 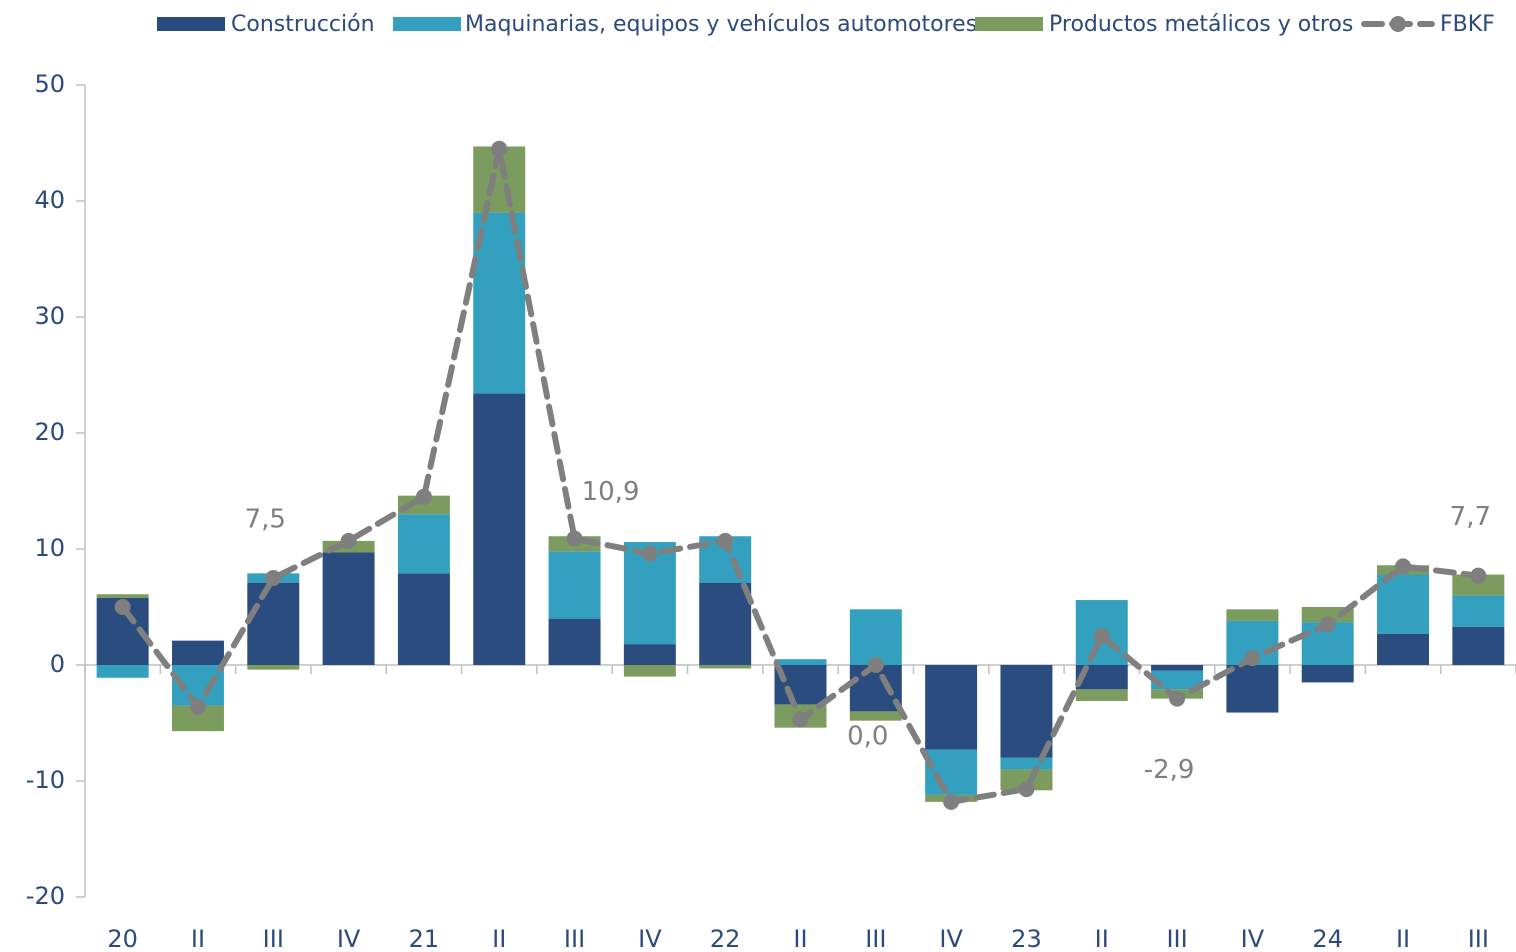 I want to click on data-label: 7,5, so click(x=265, y=520).